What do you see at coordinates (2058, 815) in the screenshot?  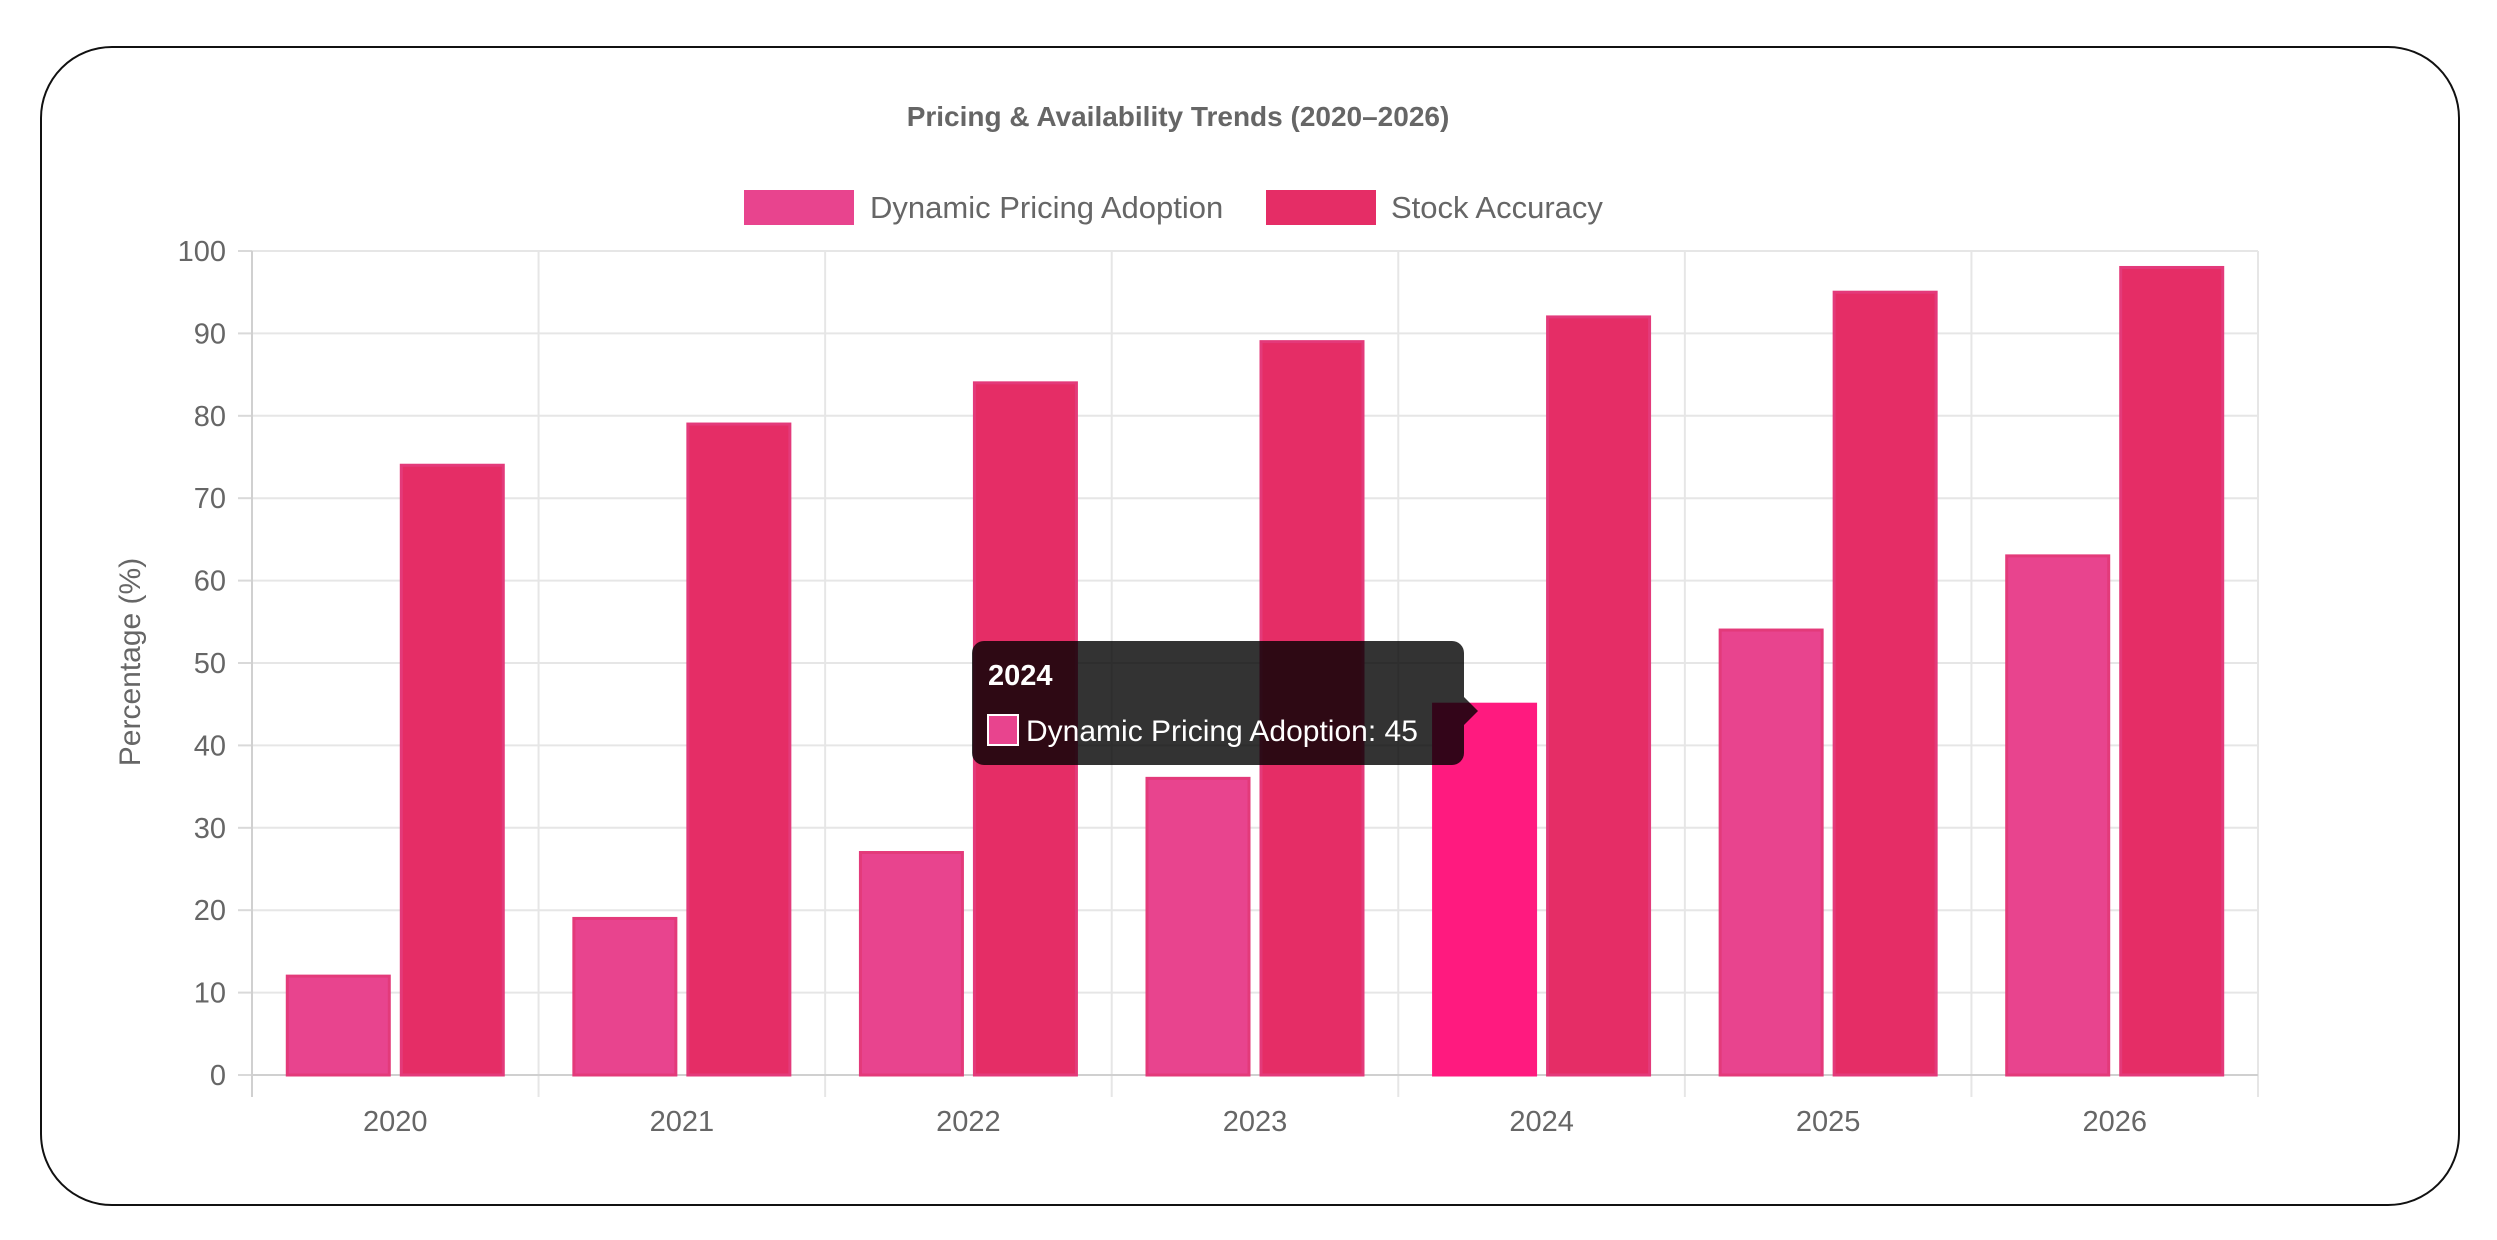 I see `bar-dynamic-pricing-adoption-2026` at bounding box center [2058, 815].